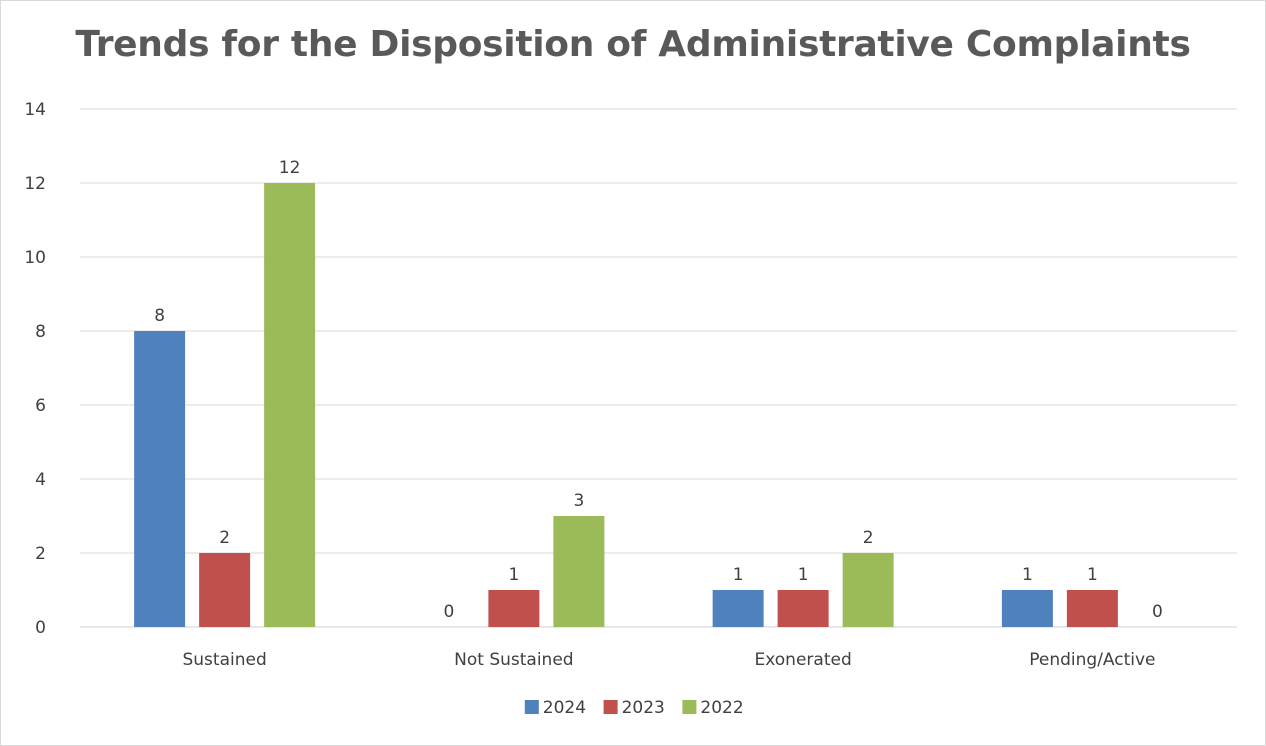 The image size is (1266, 746). What do you see at coordinates (40, 628) in the screenshot?
I see `y-tick-label: 0` at bounding box center [40, 628].